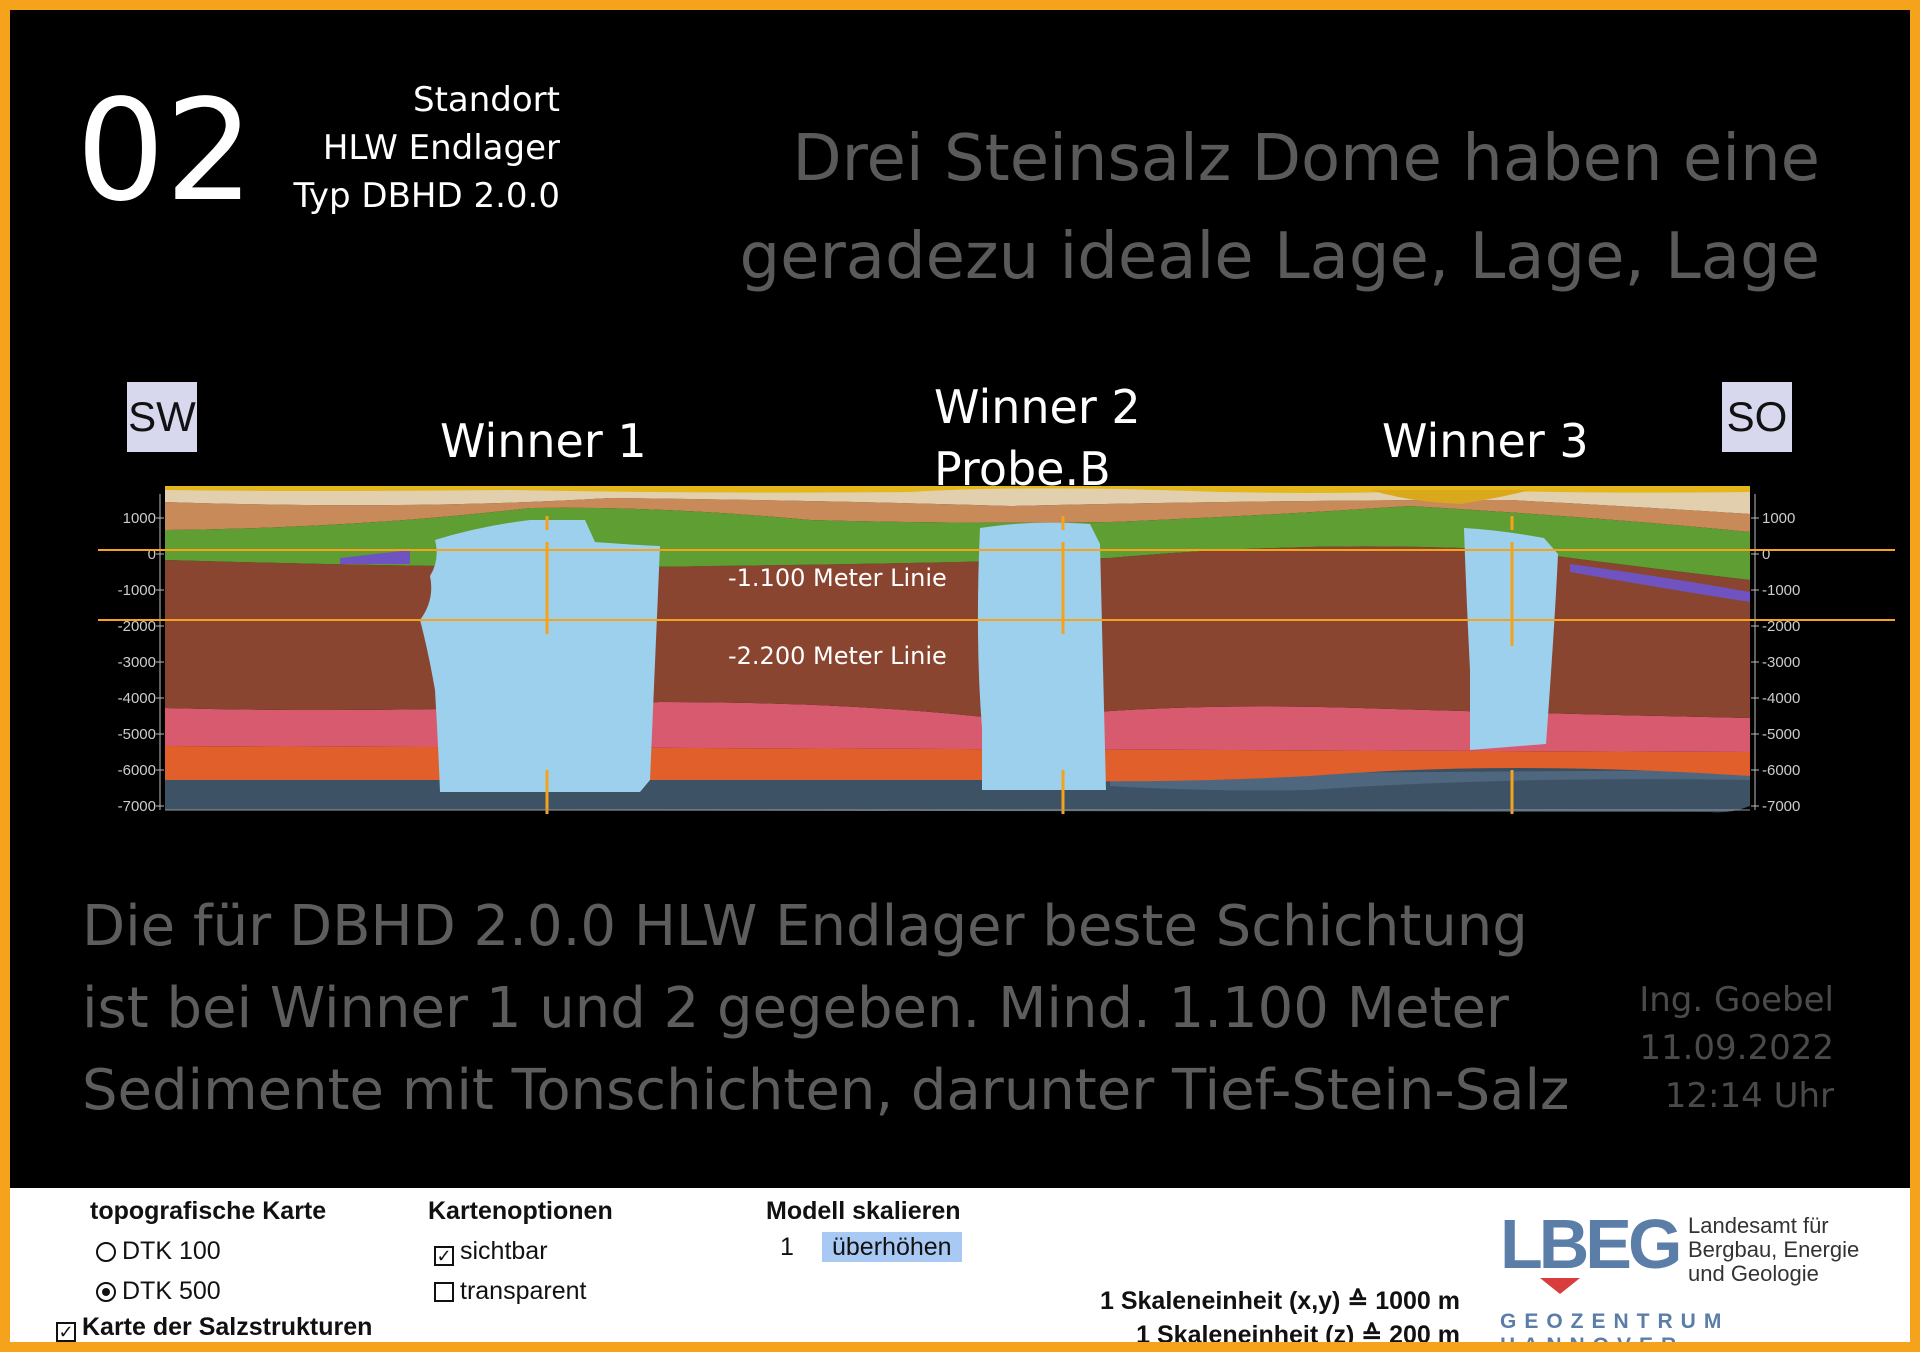 This screenshot has height=1352, width=1920. I want to click on purple-lens-right, so click(1660, 583).